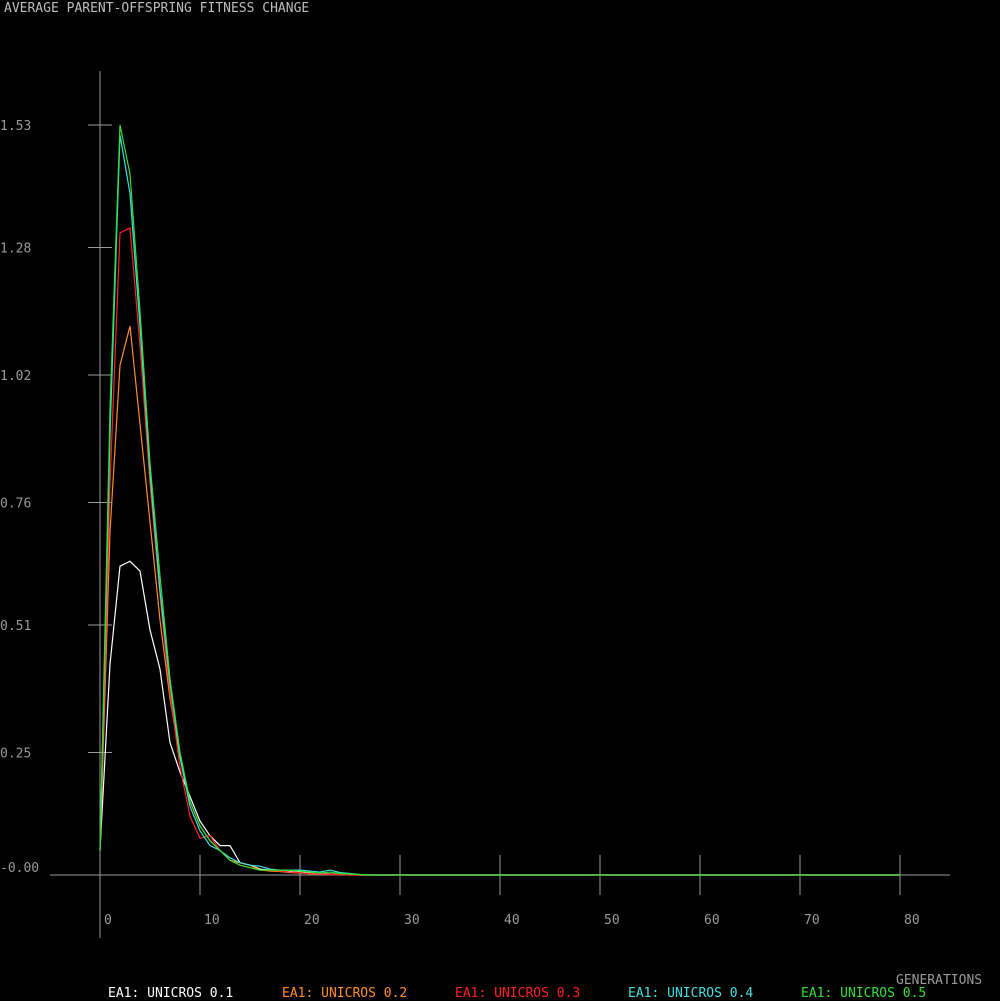 This screenshot has height=1001, width=1000. I want to click on x-axis-label: GENERATIONS, so click(939, 980).